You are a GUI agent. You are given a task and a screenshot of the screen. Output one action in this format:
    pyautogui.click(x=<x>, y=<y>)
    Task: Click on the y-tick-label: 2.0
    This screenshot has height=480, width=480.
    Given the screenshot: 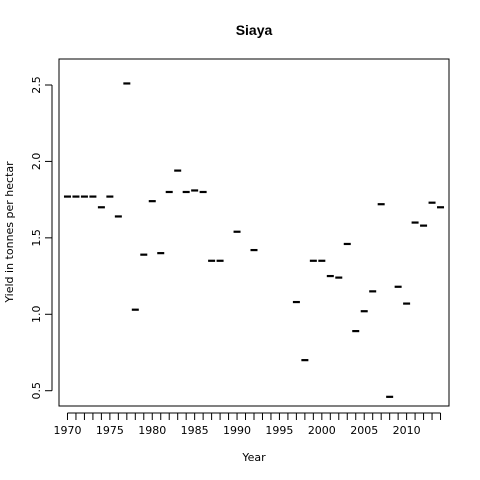 What is the action you would take?
    pyautogui.click(x=36, y=162)
    